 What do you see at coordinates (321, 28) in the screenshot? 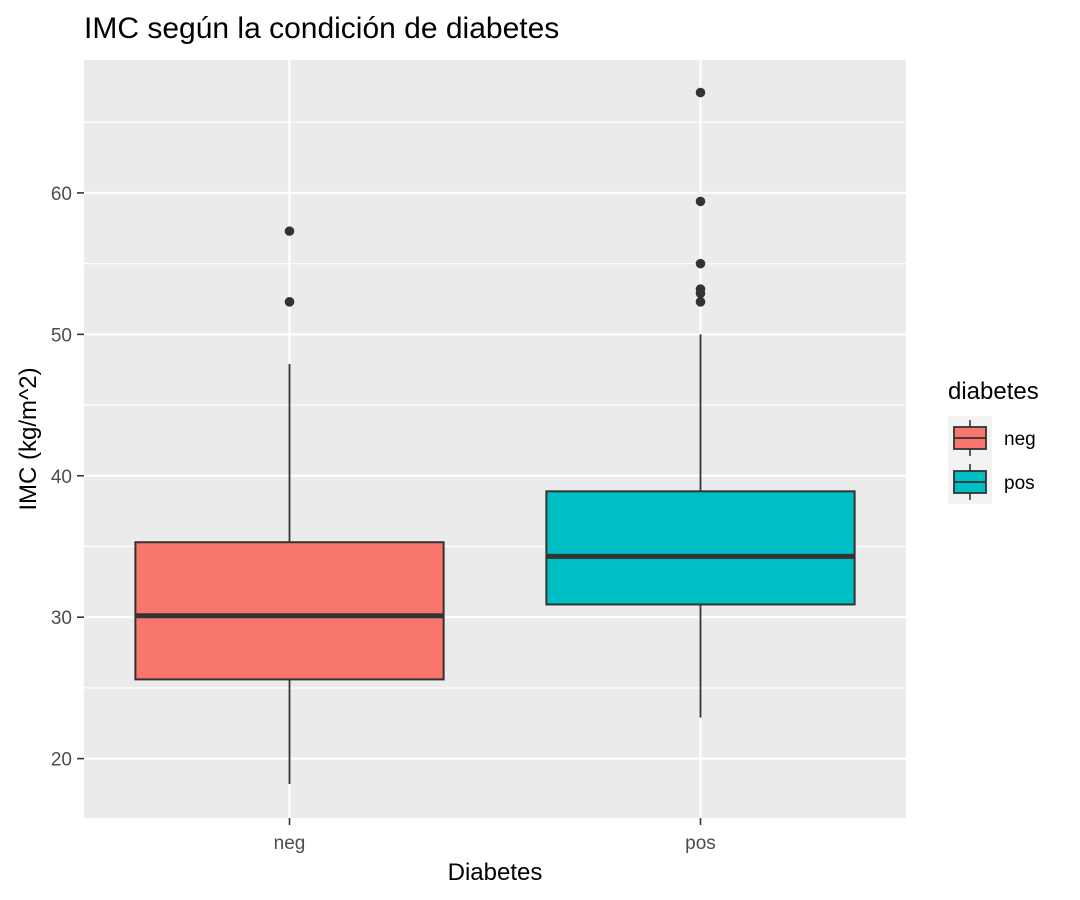
I see `chart-title: IMC según la condición de diabetes` at bounding box center [321, 28].